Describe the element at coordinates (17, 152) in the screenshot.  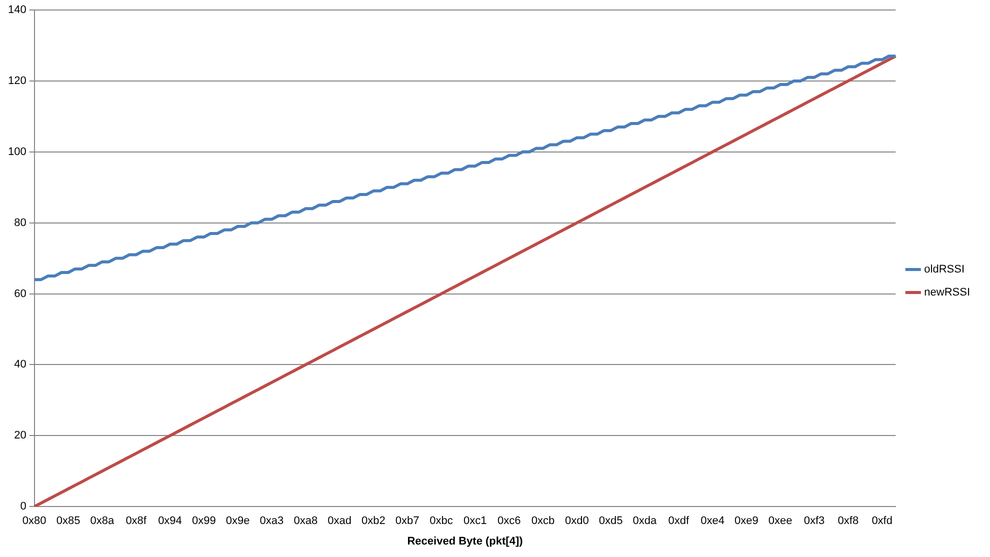
I see `y-tick-label: 100` at that location.